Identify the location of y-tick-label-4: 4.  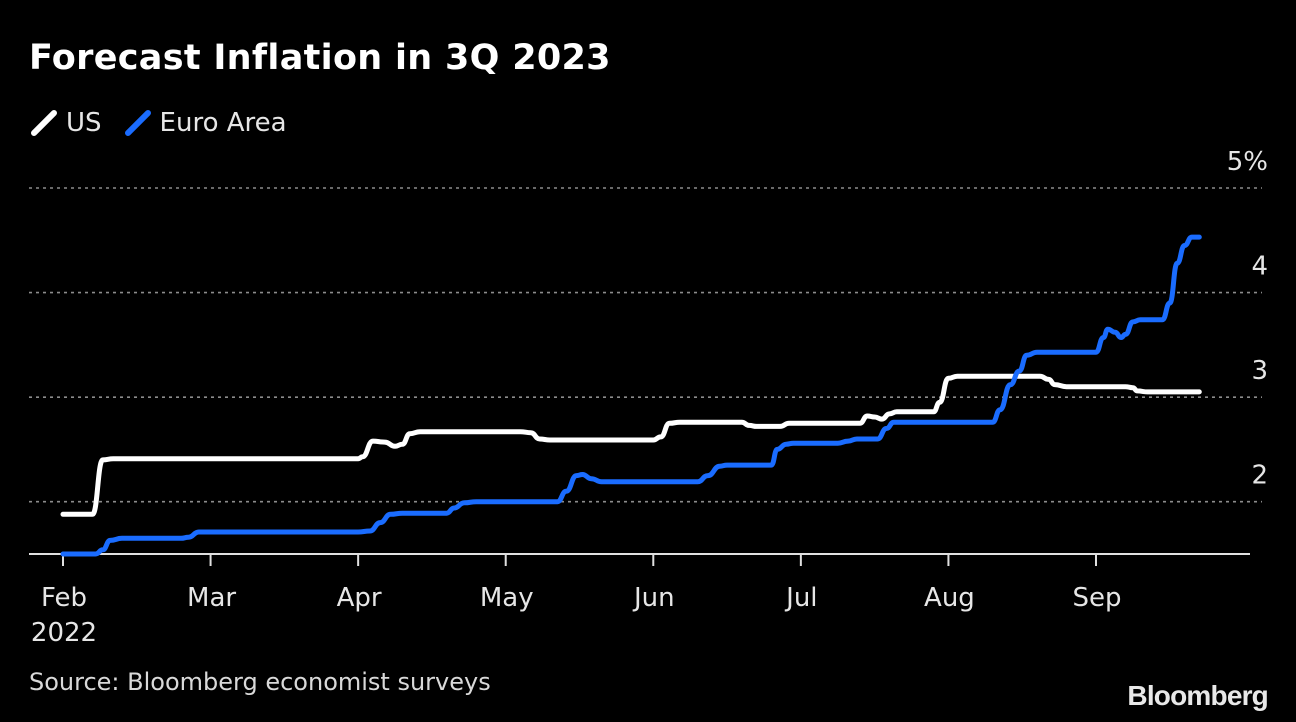
(1259, 267).